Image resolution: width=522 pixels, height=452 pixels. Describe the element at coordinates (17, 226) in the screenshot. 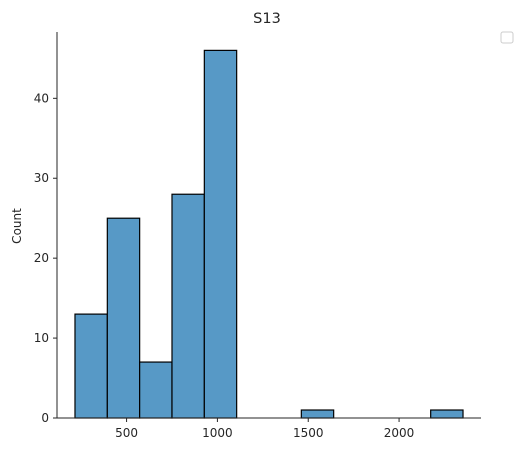

I see `y-axis-label: Count` at that location.